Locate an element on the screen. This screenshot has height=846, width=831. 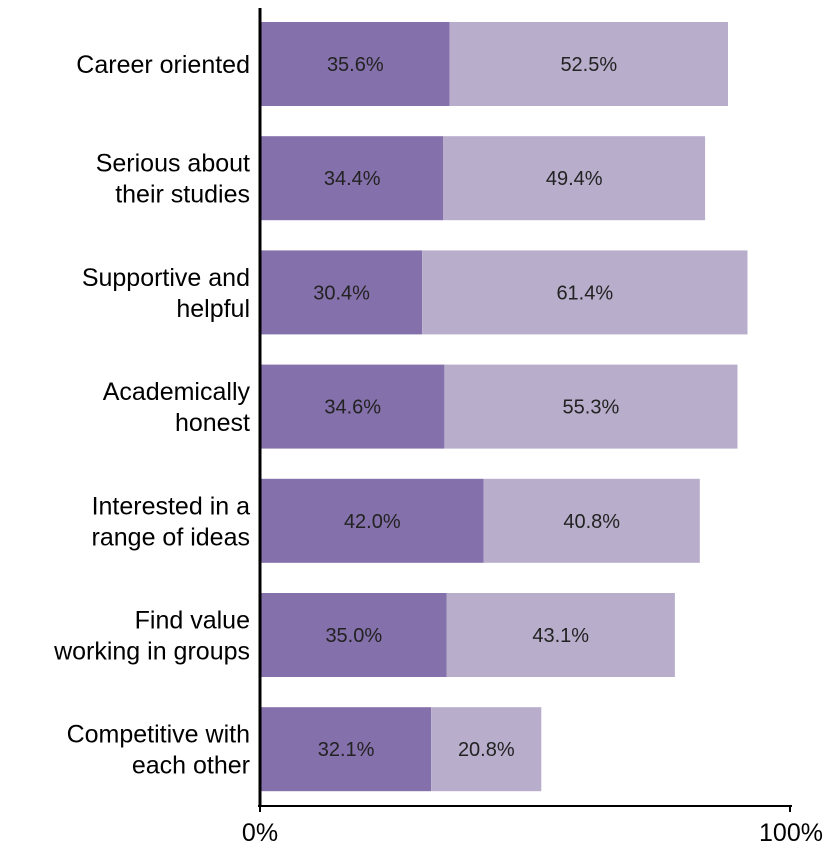
data-label-2-row-4: 55.3% is located at coordinates (591, 408).